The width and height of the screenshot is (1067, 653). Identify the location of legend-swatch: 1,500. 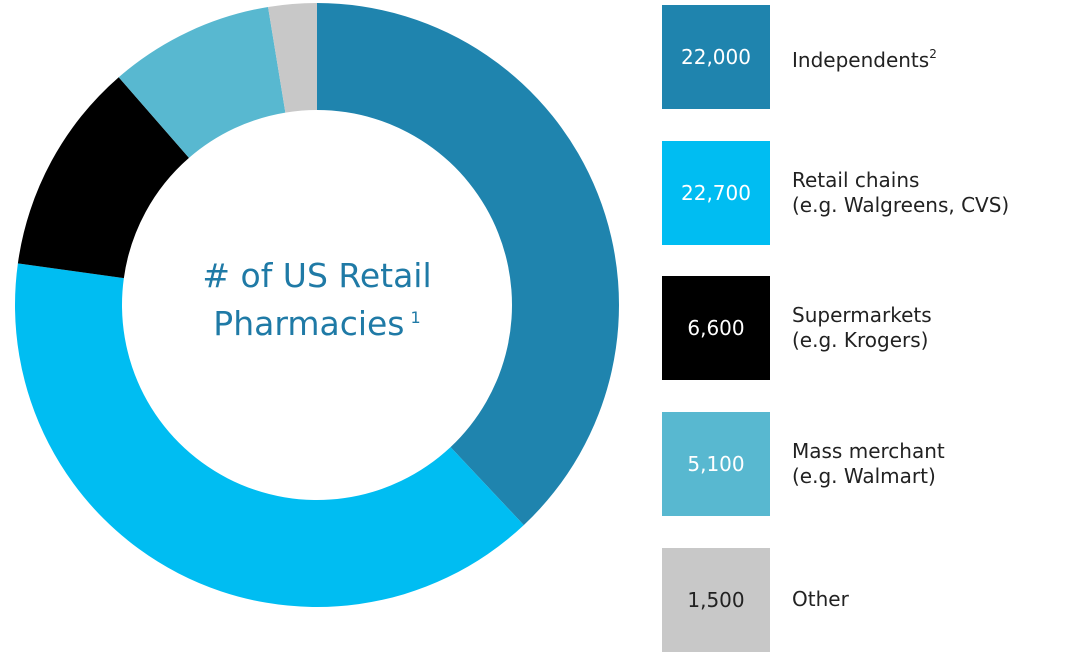
(716, 599).